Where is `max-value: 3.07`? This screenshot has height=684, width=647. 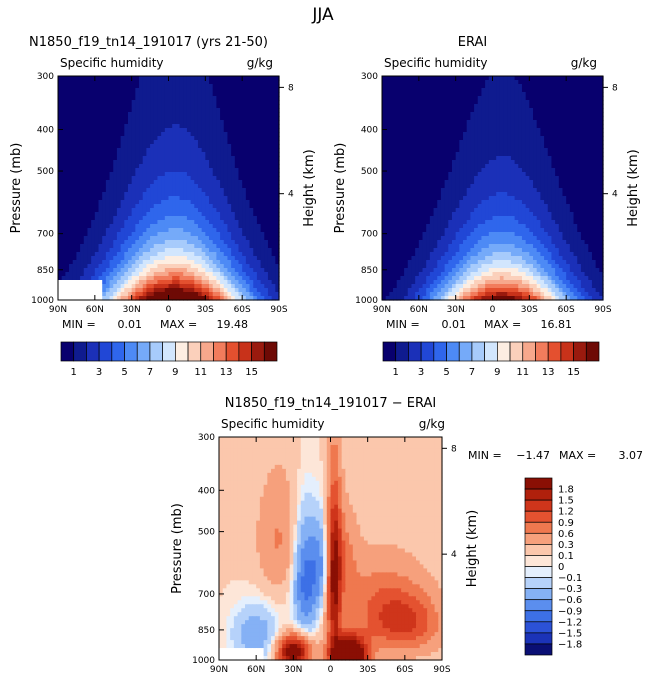 max-value: 3.07 is located at coordinates (631, 455).